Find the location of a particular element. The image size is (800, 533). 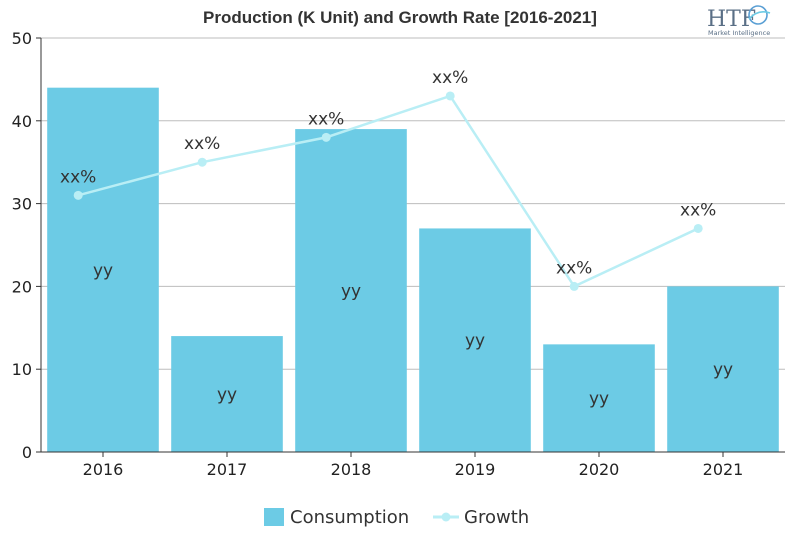

htf-logo: HTF Market Intelligence is located at coordinates (739, 21).